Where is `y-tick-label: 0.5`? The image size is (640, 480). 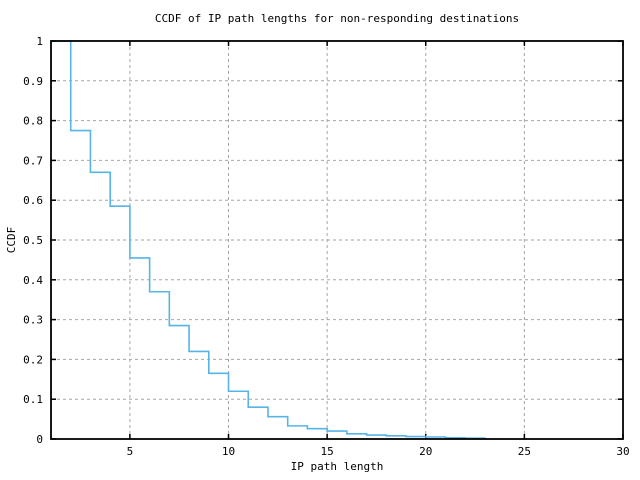 y-tick-label: 0.5 is located at coordinates (33, 240).